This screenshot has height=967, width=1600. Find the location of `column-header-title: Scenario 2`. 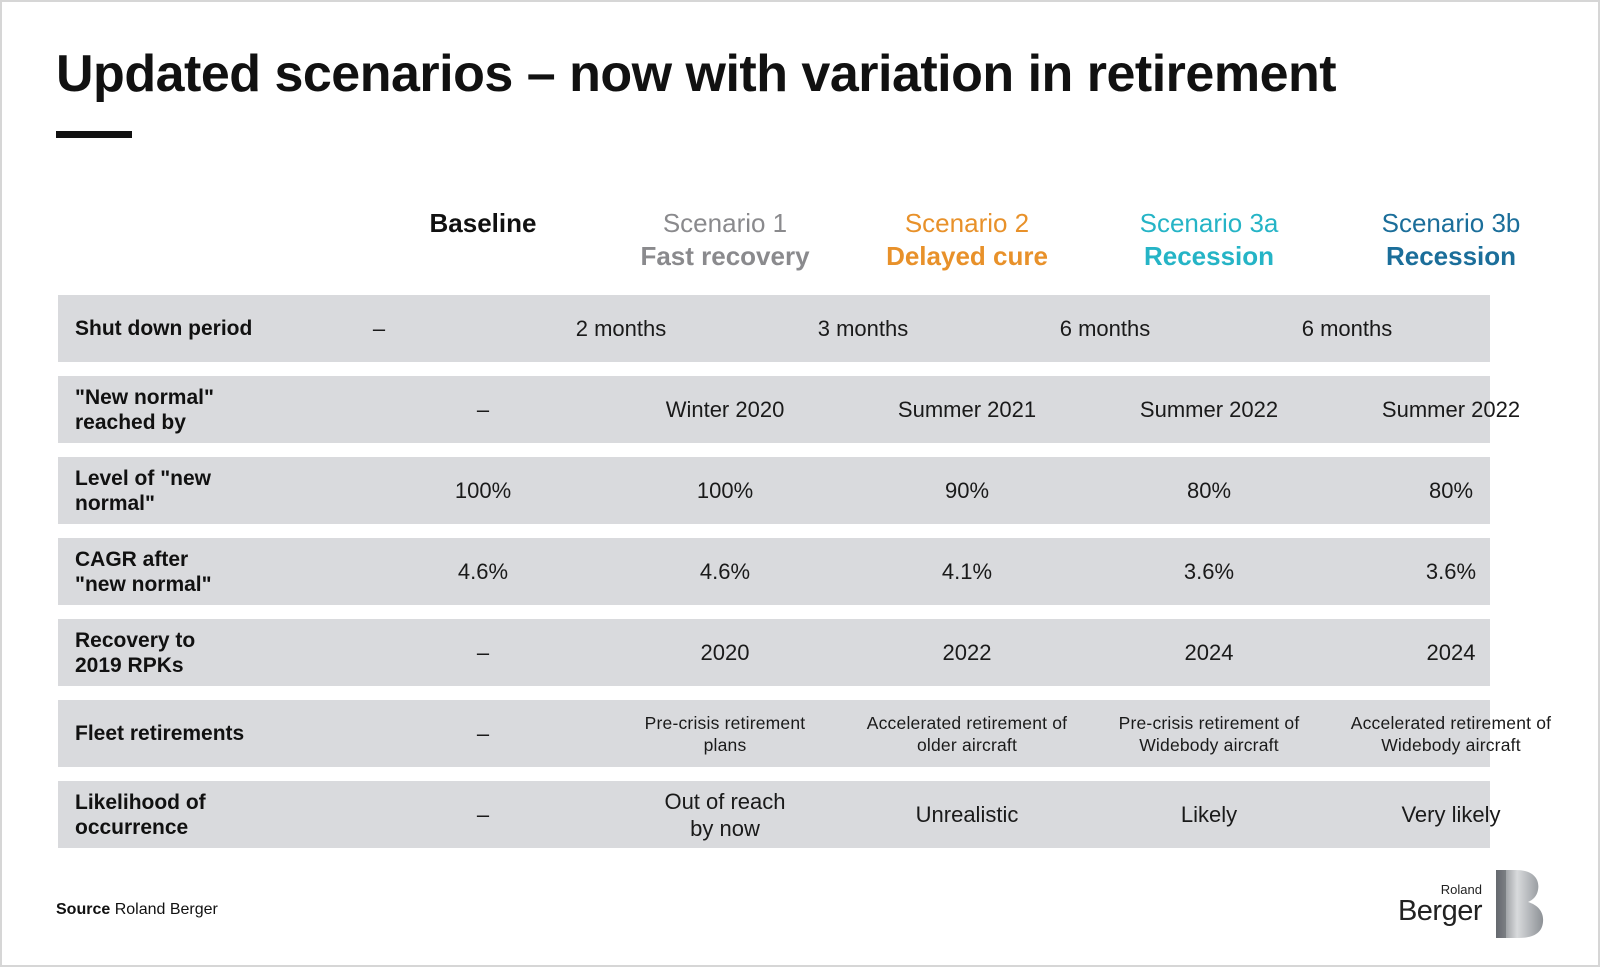

column-header-title: Scenario 2 is located at coordinates (967, 223).